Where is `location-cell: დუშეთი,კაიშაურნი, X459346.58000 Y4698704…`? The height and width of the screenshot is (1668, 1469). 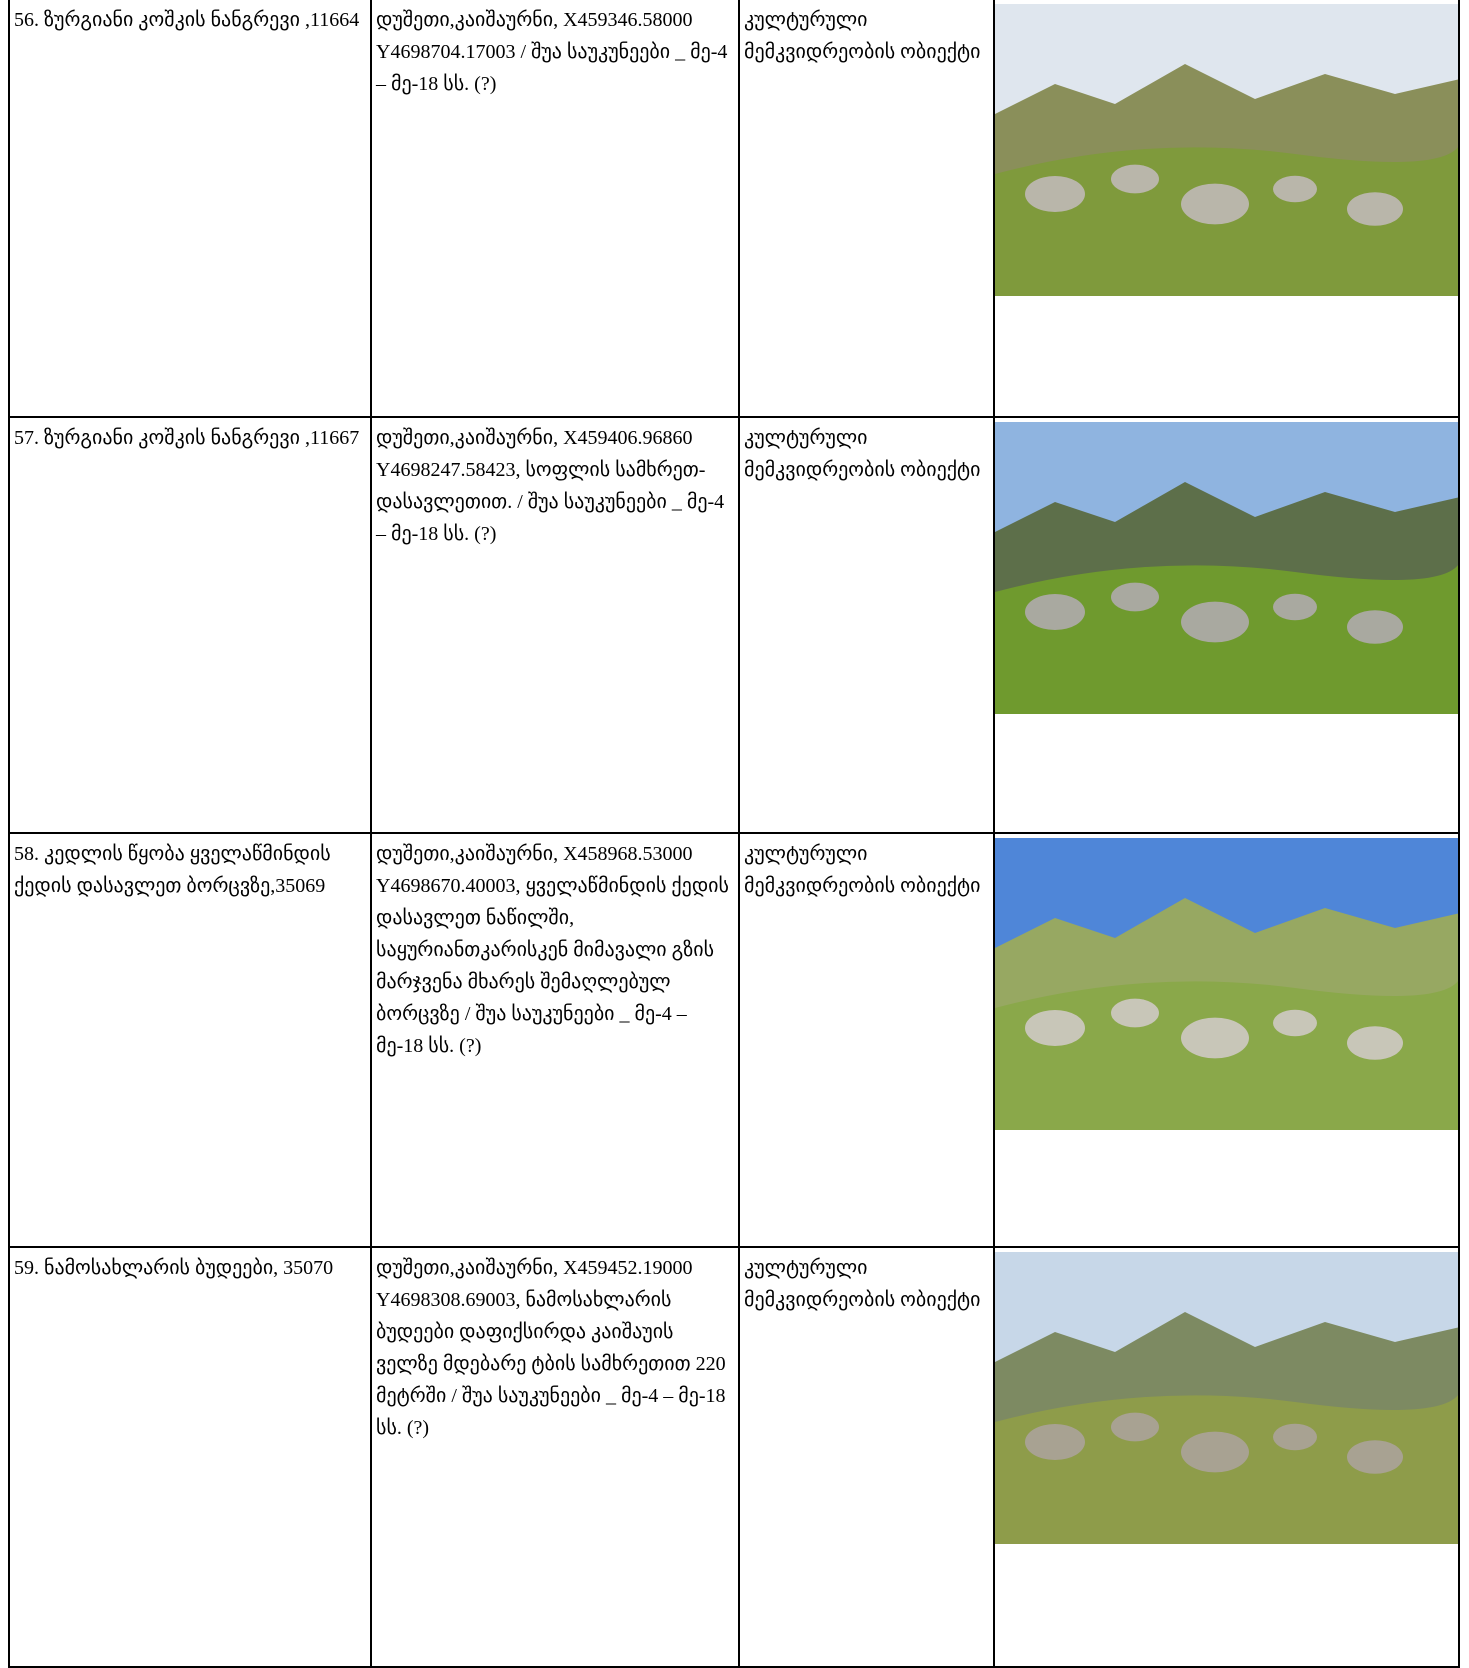 location-cell: დუშეთი,კაიშაურნი, X459346.58000 Y4698704… is located at coordinates (554, 208).